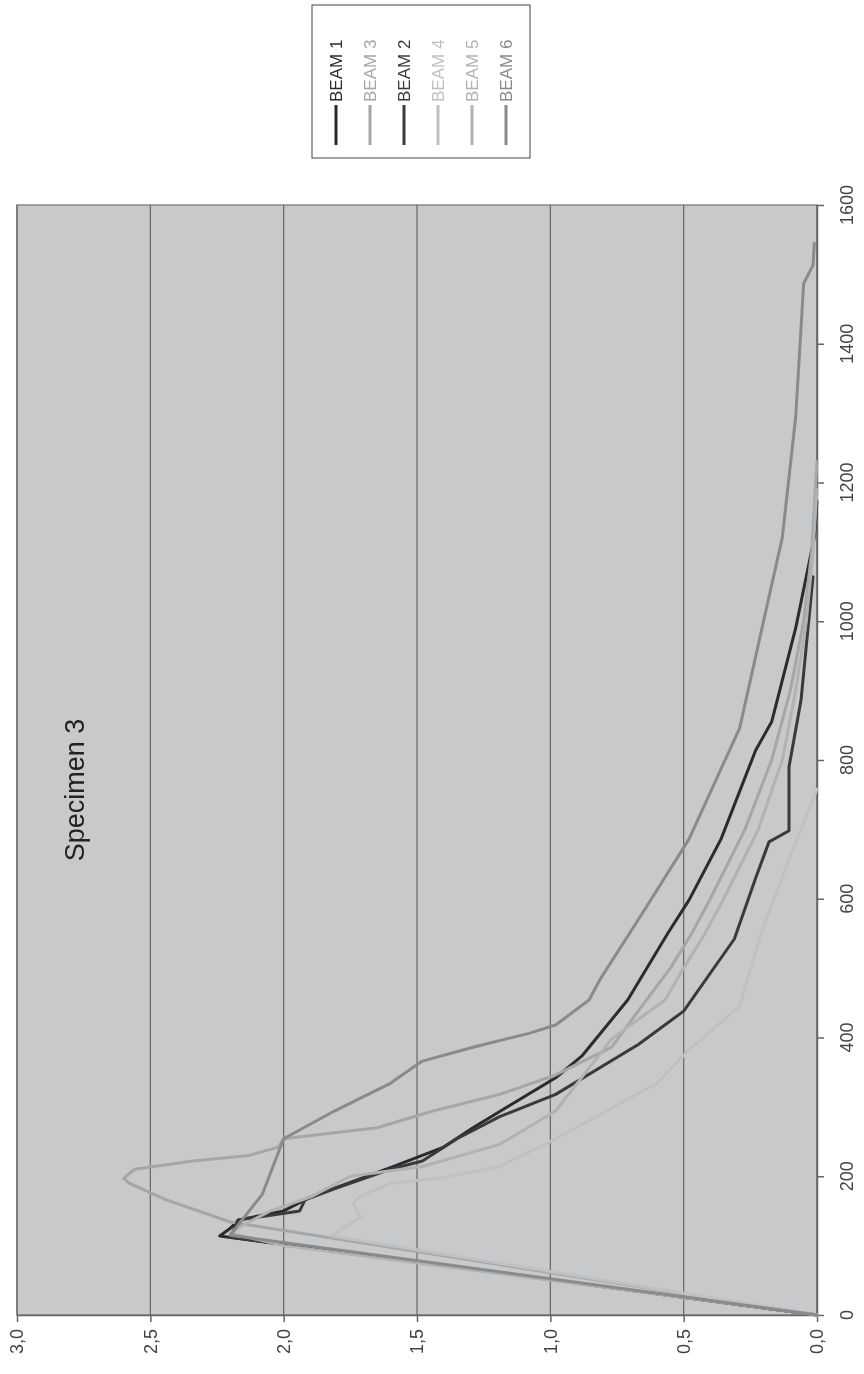  I want to click on text: BEAM 4, so click(438, 70).